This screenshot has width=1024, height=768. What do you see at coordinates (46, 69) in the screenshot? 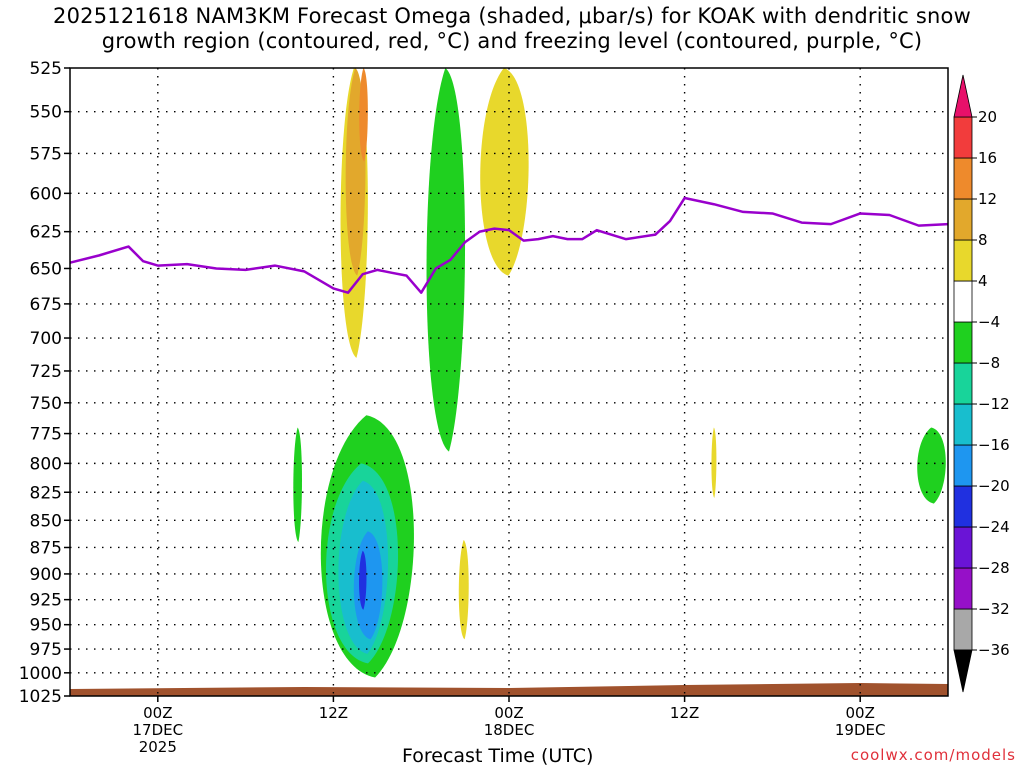
I see `y-tick-label-525: 525` at bounding box center [46, 69].